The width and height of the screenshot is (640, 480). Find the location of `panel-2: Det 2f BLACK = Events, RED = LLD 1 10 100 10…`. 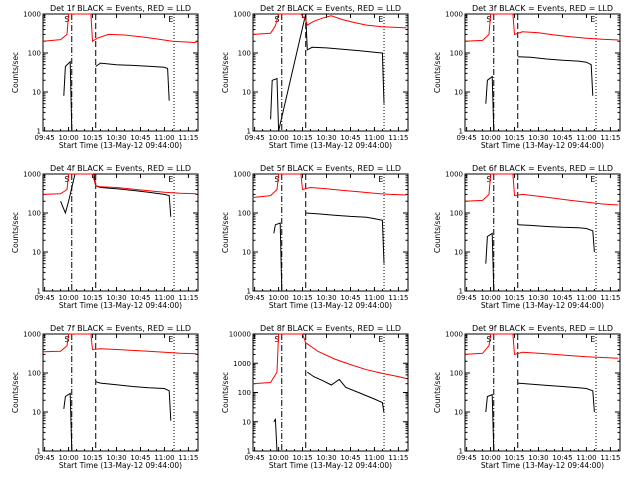

panel-2: Det 2f BLACK = Events, RED = LLD 1 10 100 10… is located at coordinates (315, 77).